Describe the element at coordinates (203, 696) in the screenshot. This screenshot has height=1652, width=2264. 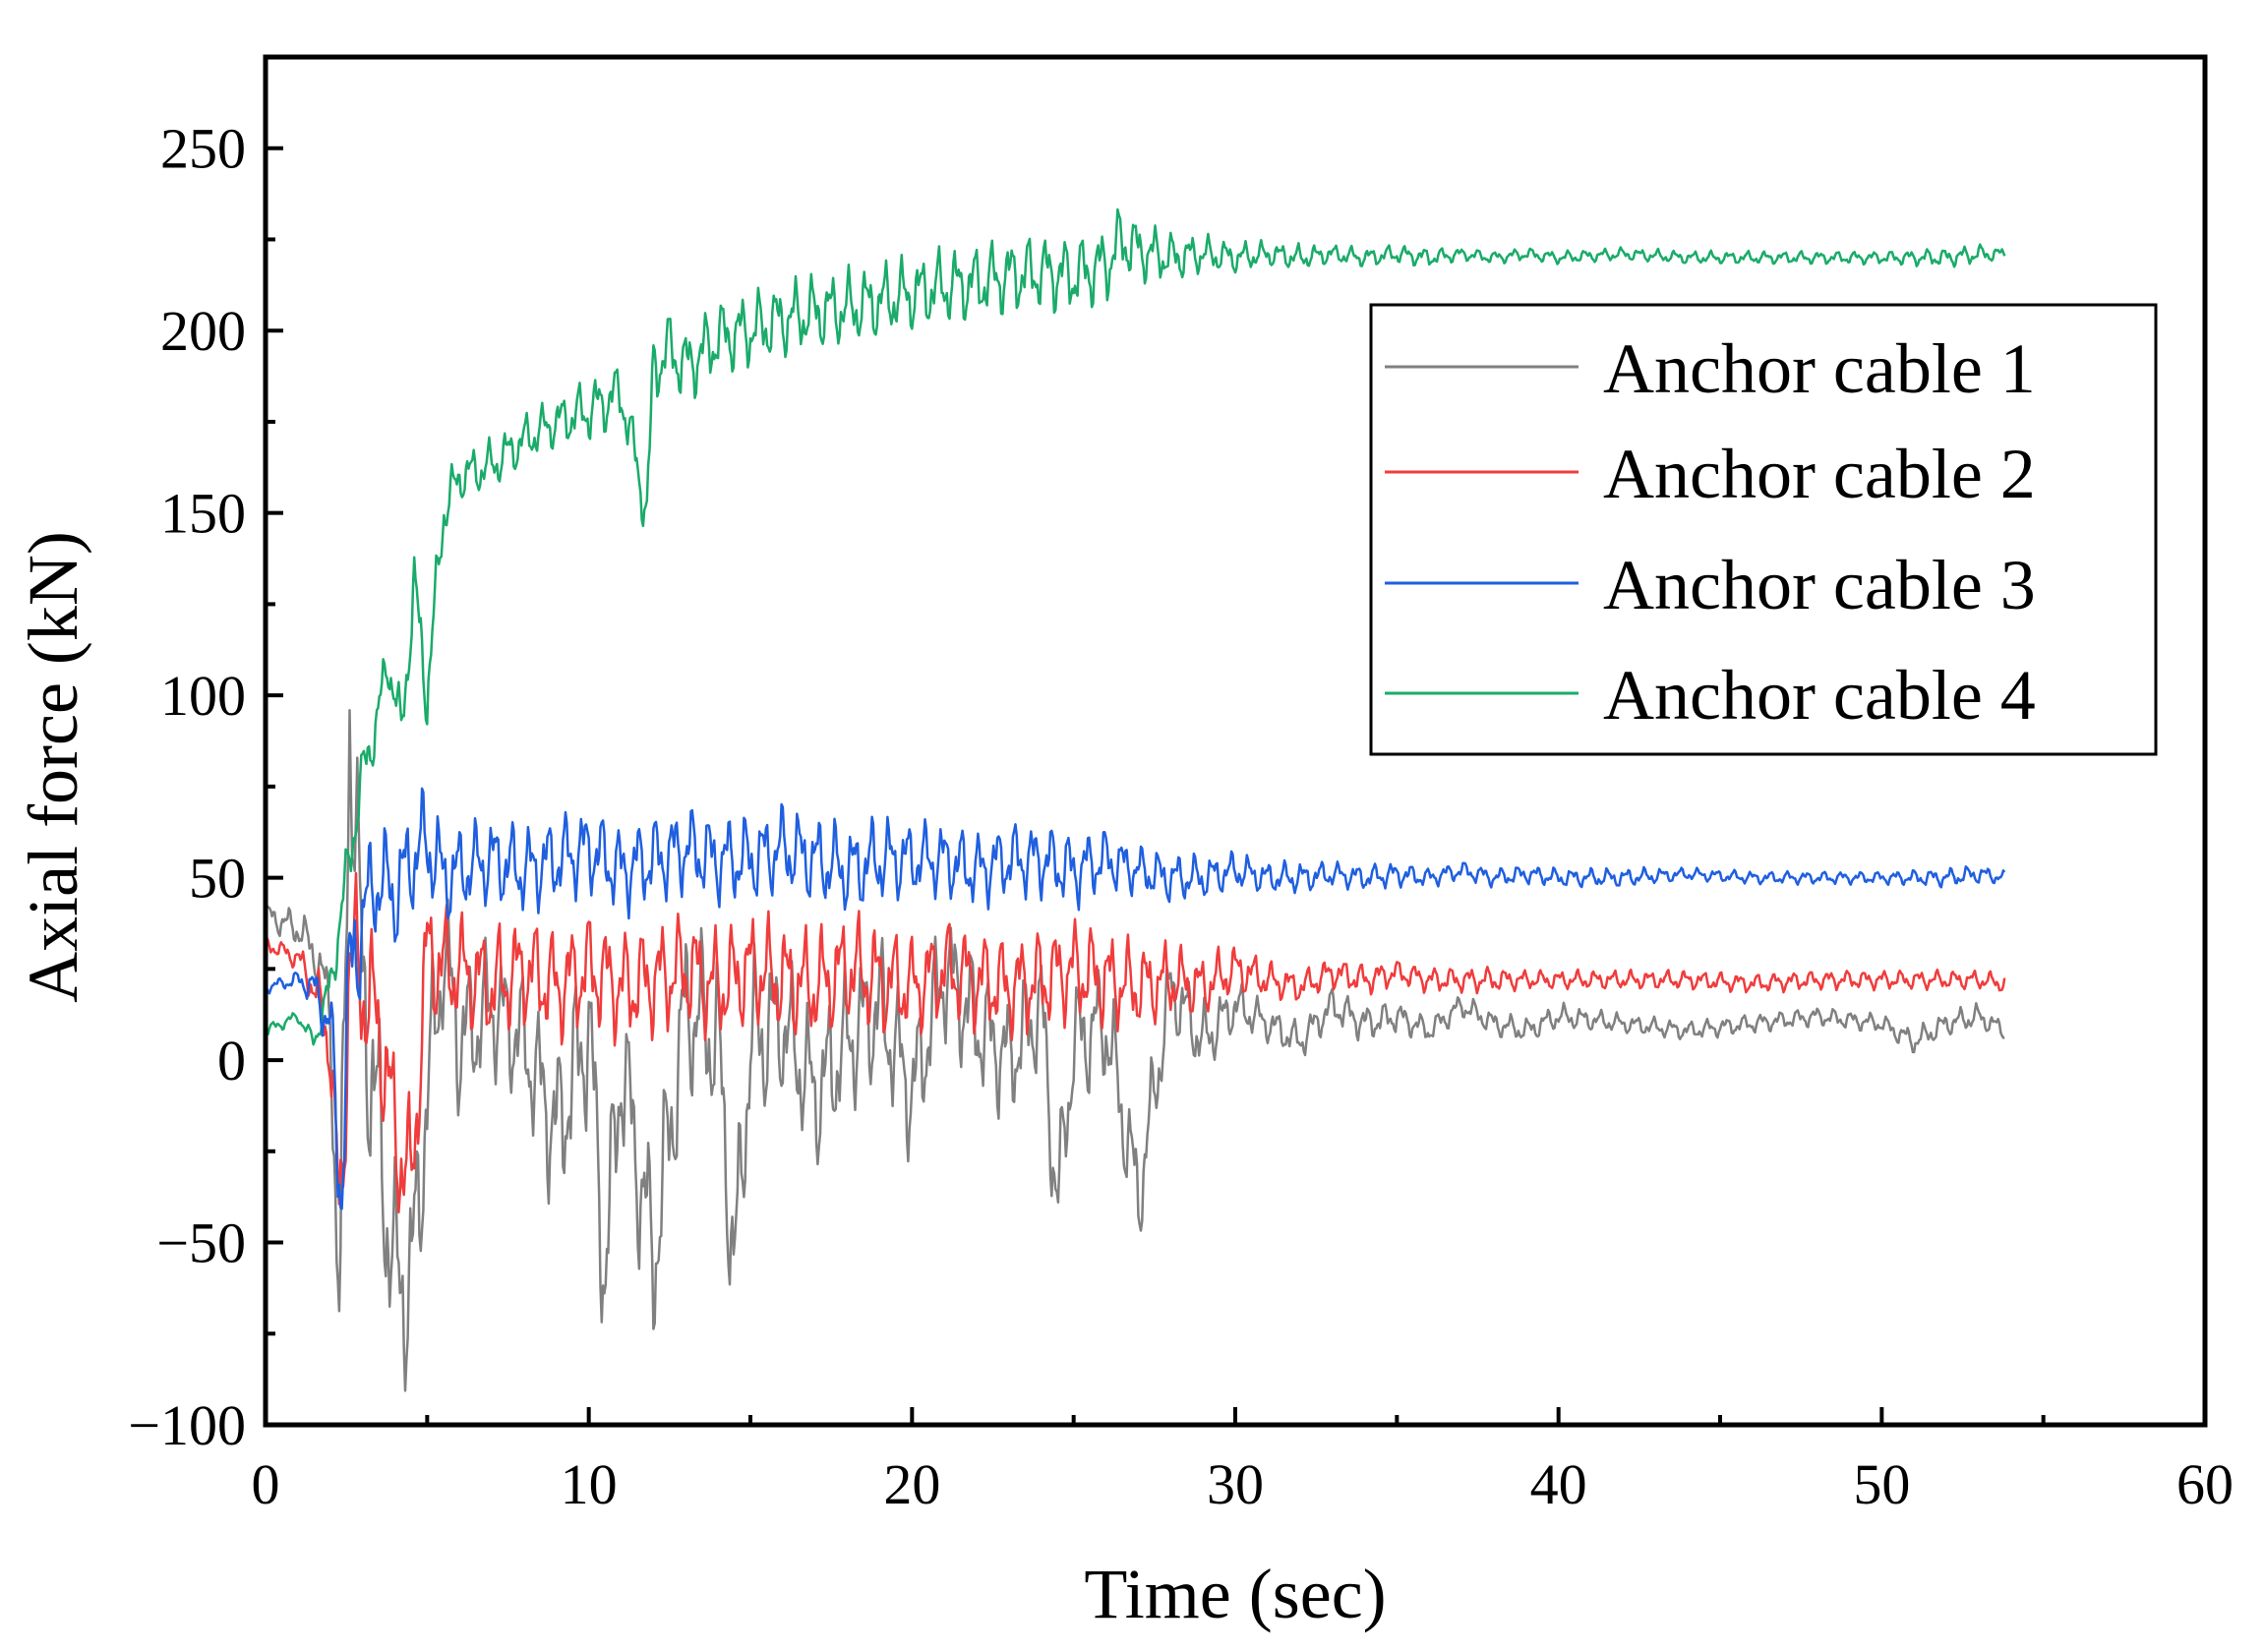
I see `y-tick-label: 100` at that location.